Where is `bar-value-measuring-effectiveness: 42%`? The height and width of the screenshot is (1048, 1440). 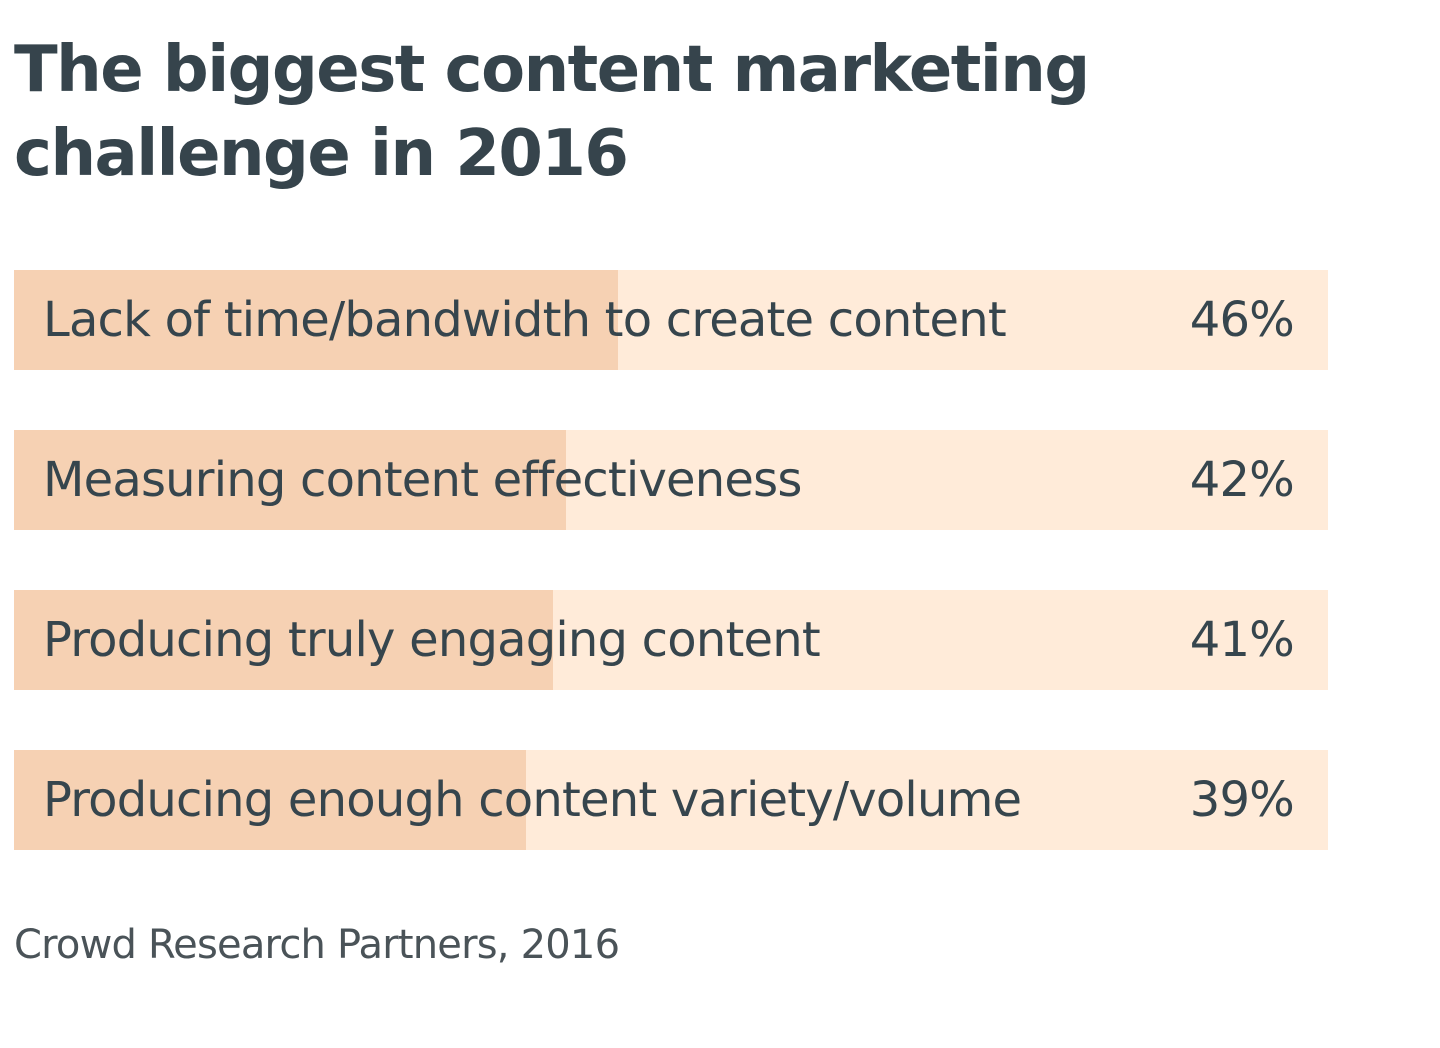 bar-value-measuring-effectiveness: 42% is located at coordinates (1242, 480).